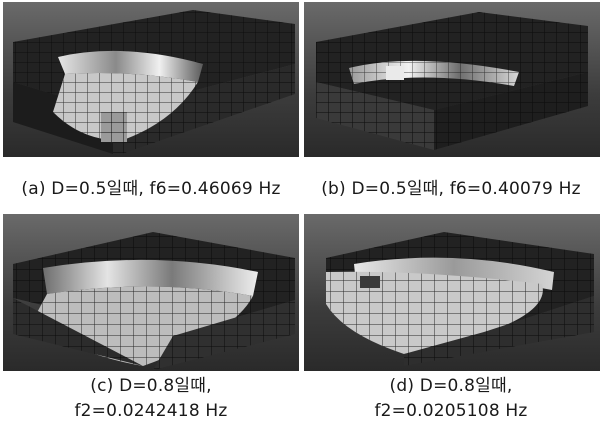  I want to click on figure-d-caption-line1: (d) D=0.8일때,, so click(451, 386).